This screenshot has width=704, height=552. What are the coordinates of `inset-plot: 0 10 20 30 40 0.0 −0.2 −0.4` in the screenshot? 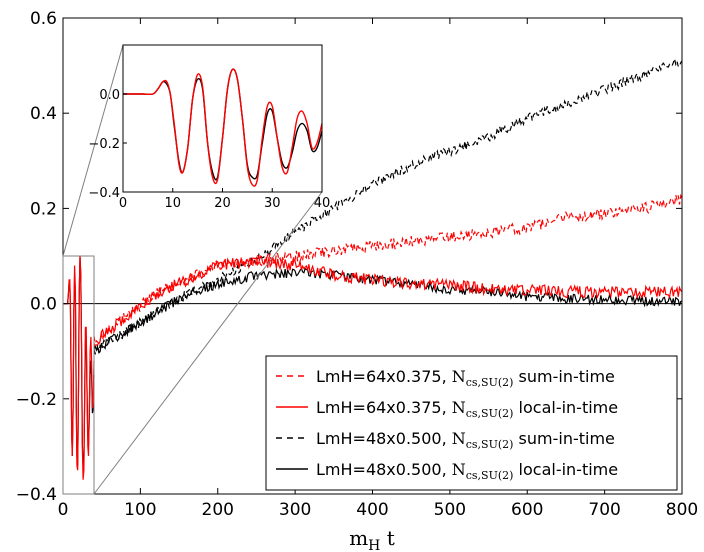 It's located at (209, 127).